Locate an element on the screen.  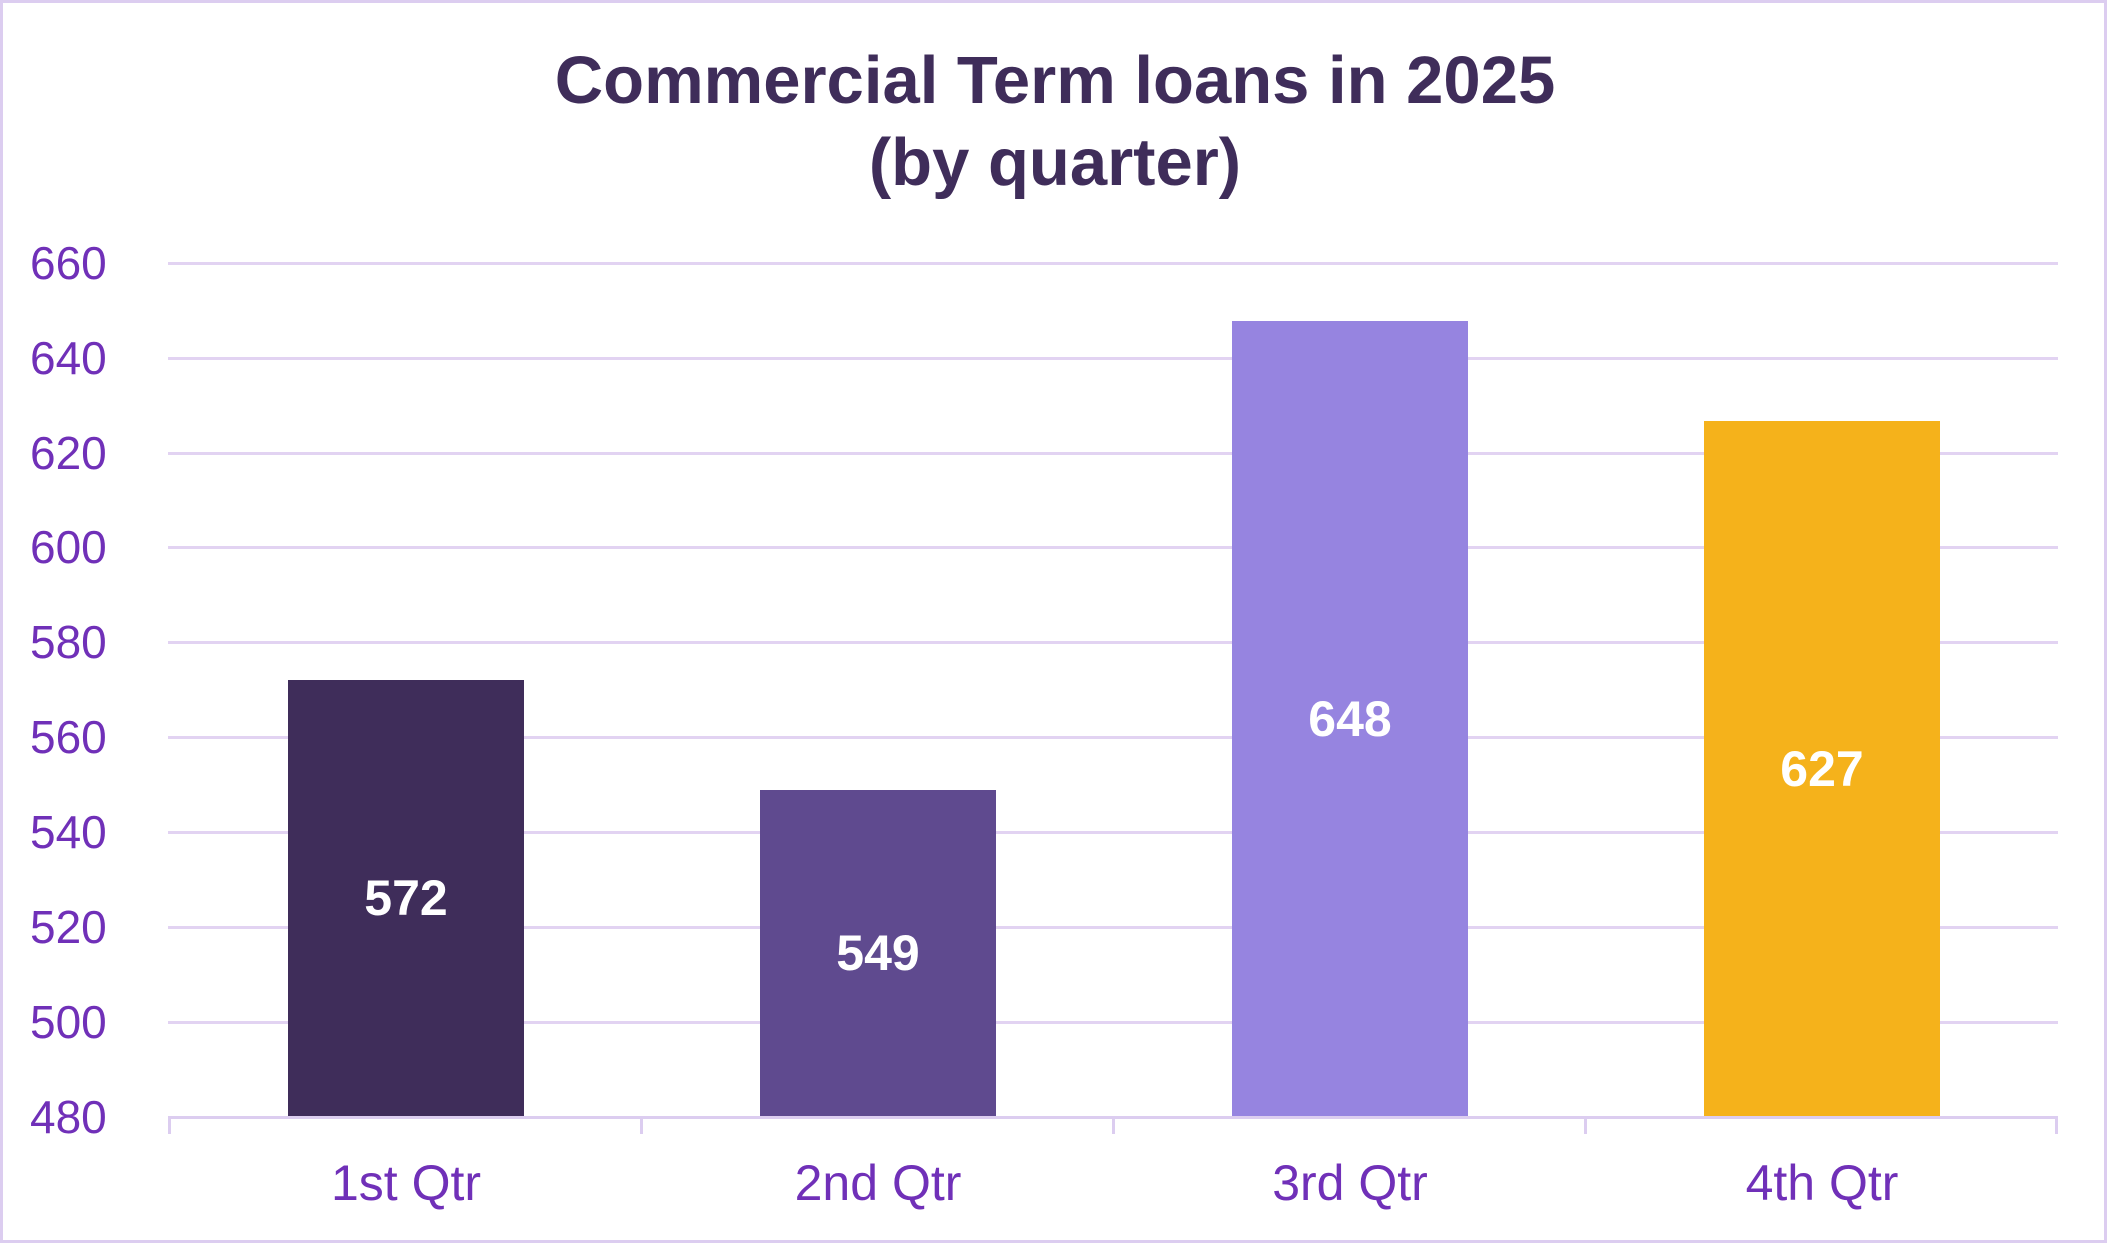
x-category-label: 4th Qtr is located at coordinates (1822, 1183).